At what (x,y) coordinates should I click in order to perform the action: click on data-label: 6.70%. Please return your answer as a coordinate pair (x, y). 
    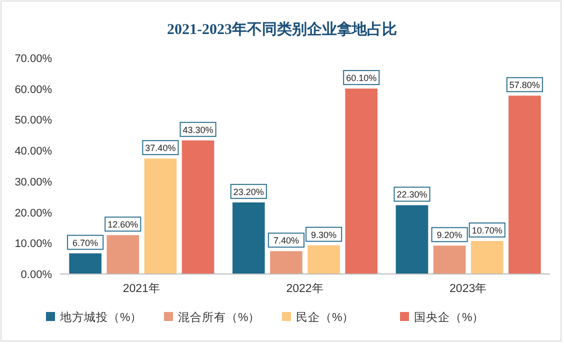
    Looking at the image, I should click on (85, 243).